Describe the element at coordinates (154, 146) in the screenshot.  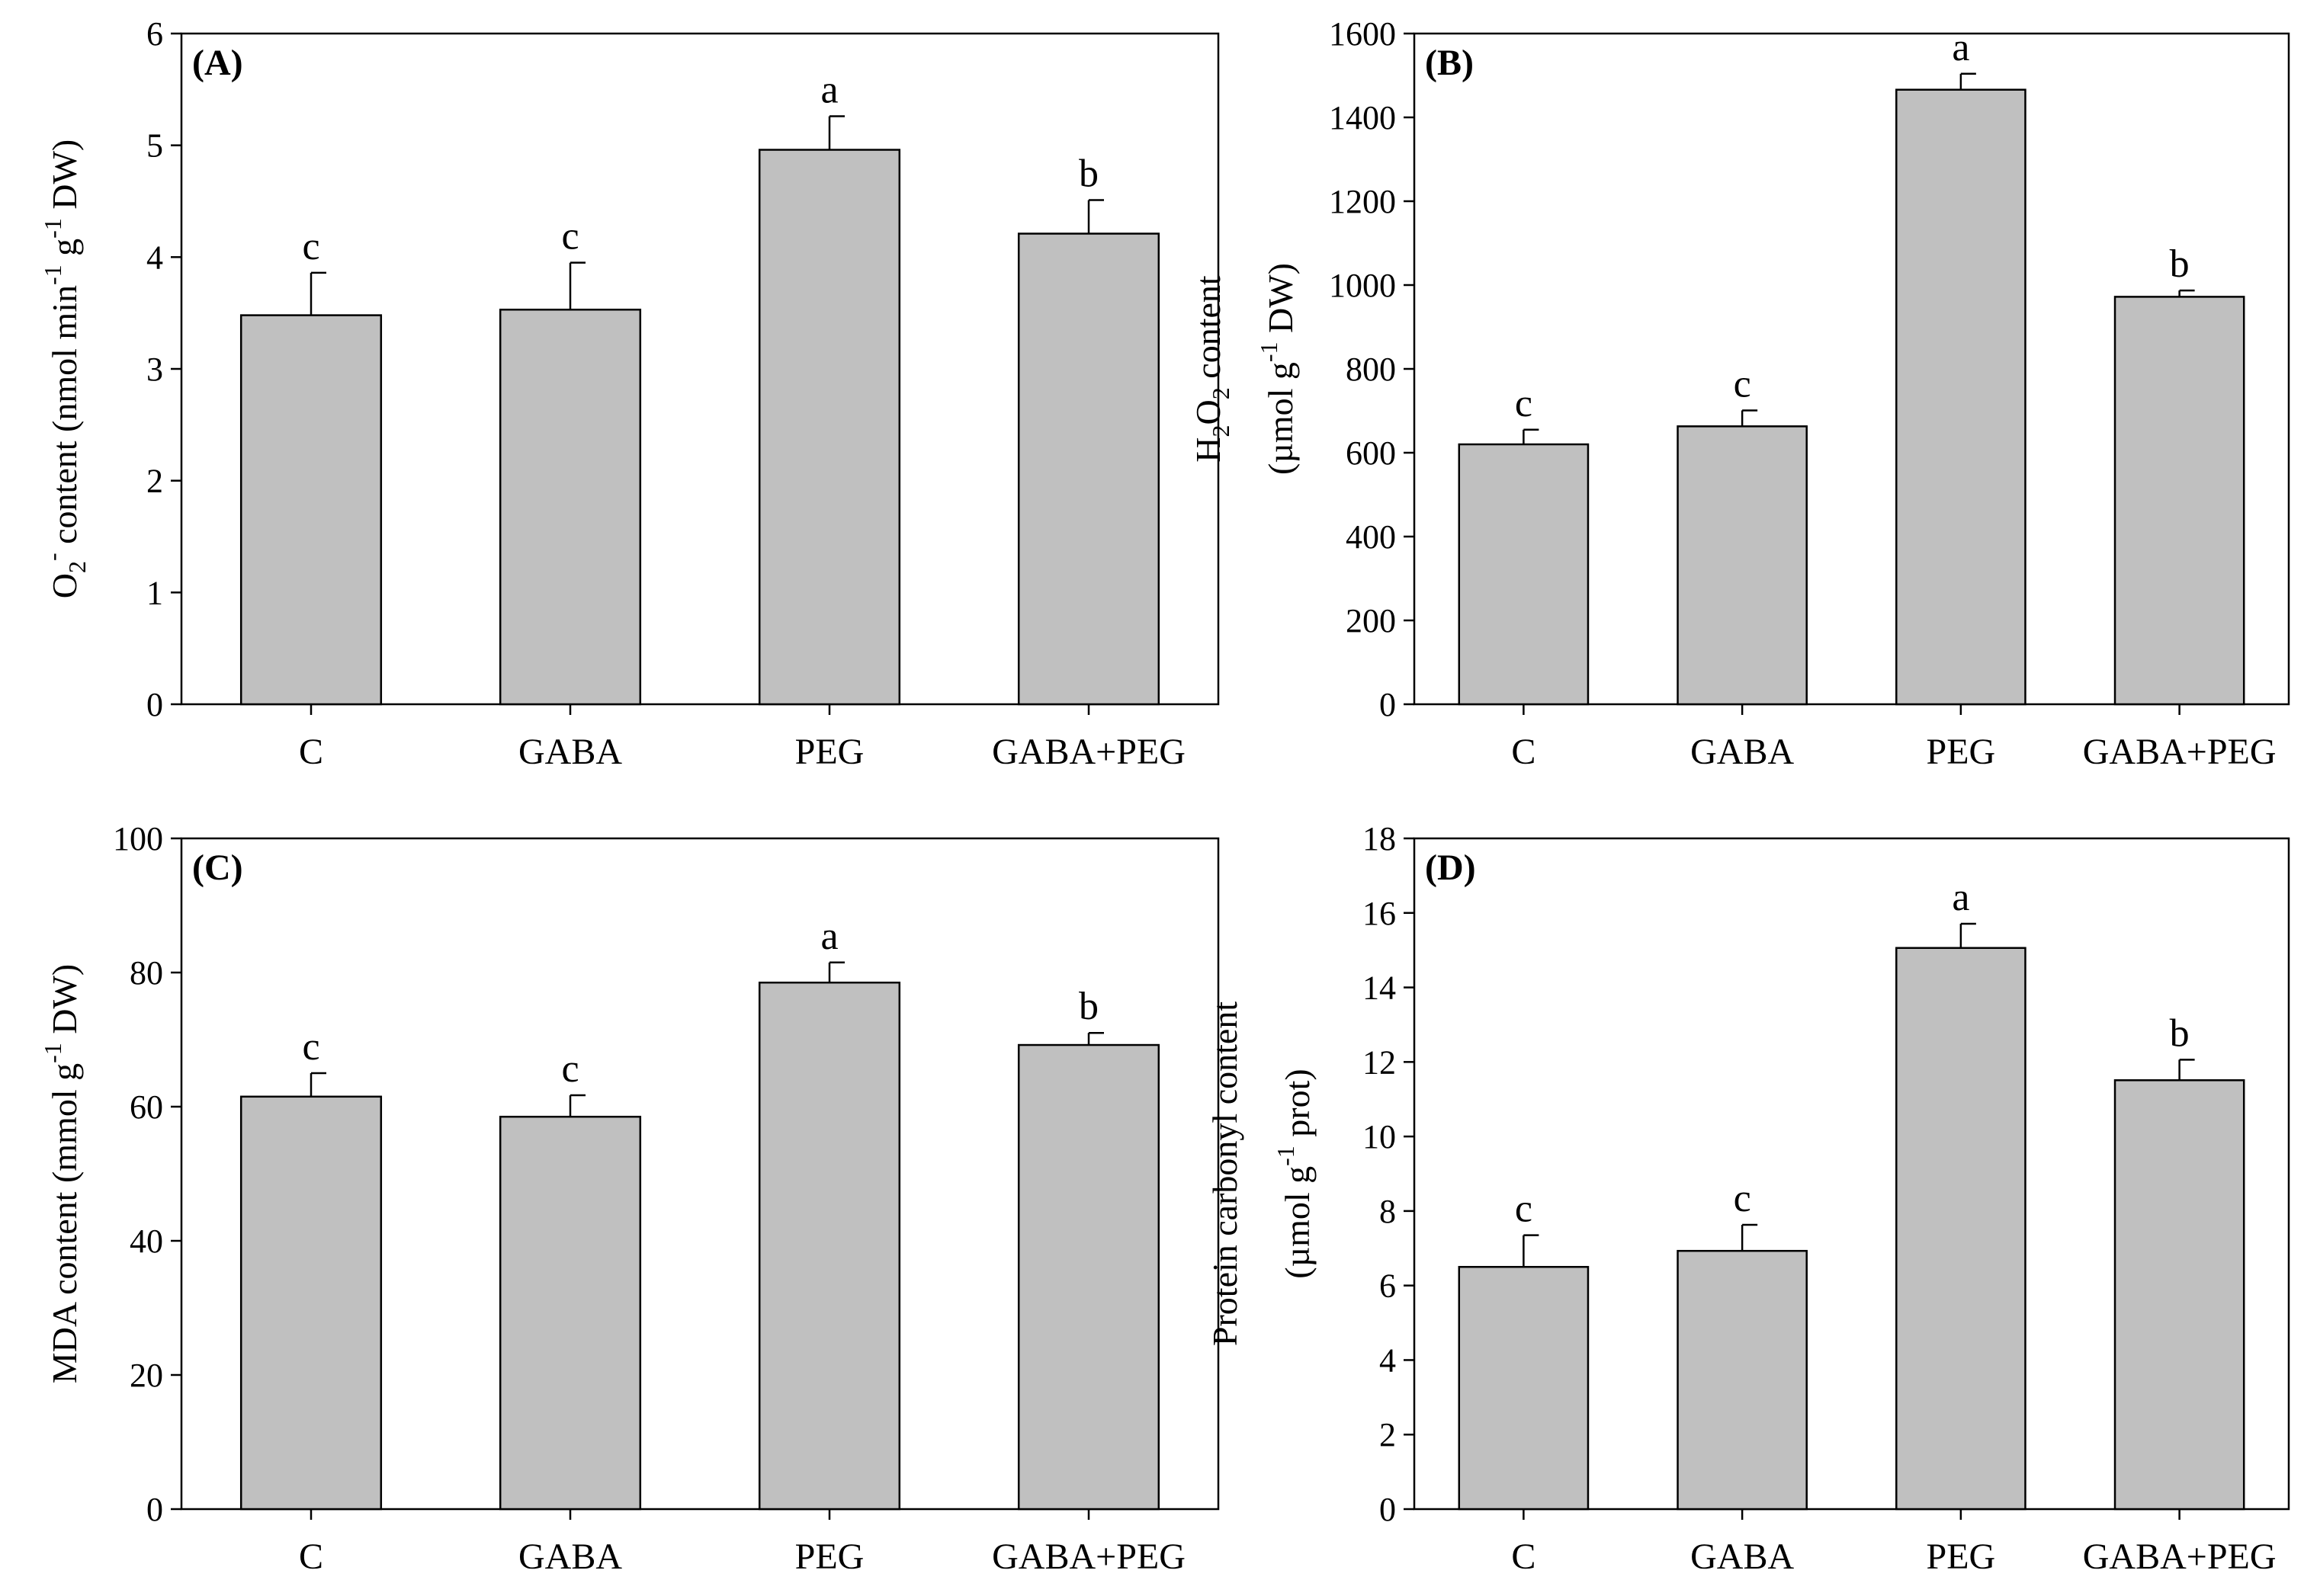
I see `y-tick-label: 5` at that location.